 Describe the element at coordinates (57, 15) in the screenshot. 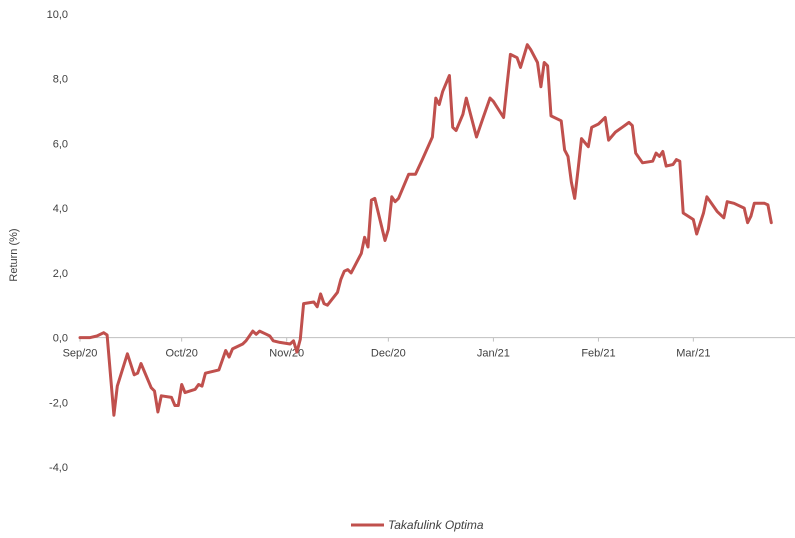

I see `y-tick-label: 10,0` at that location.